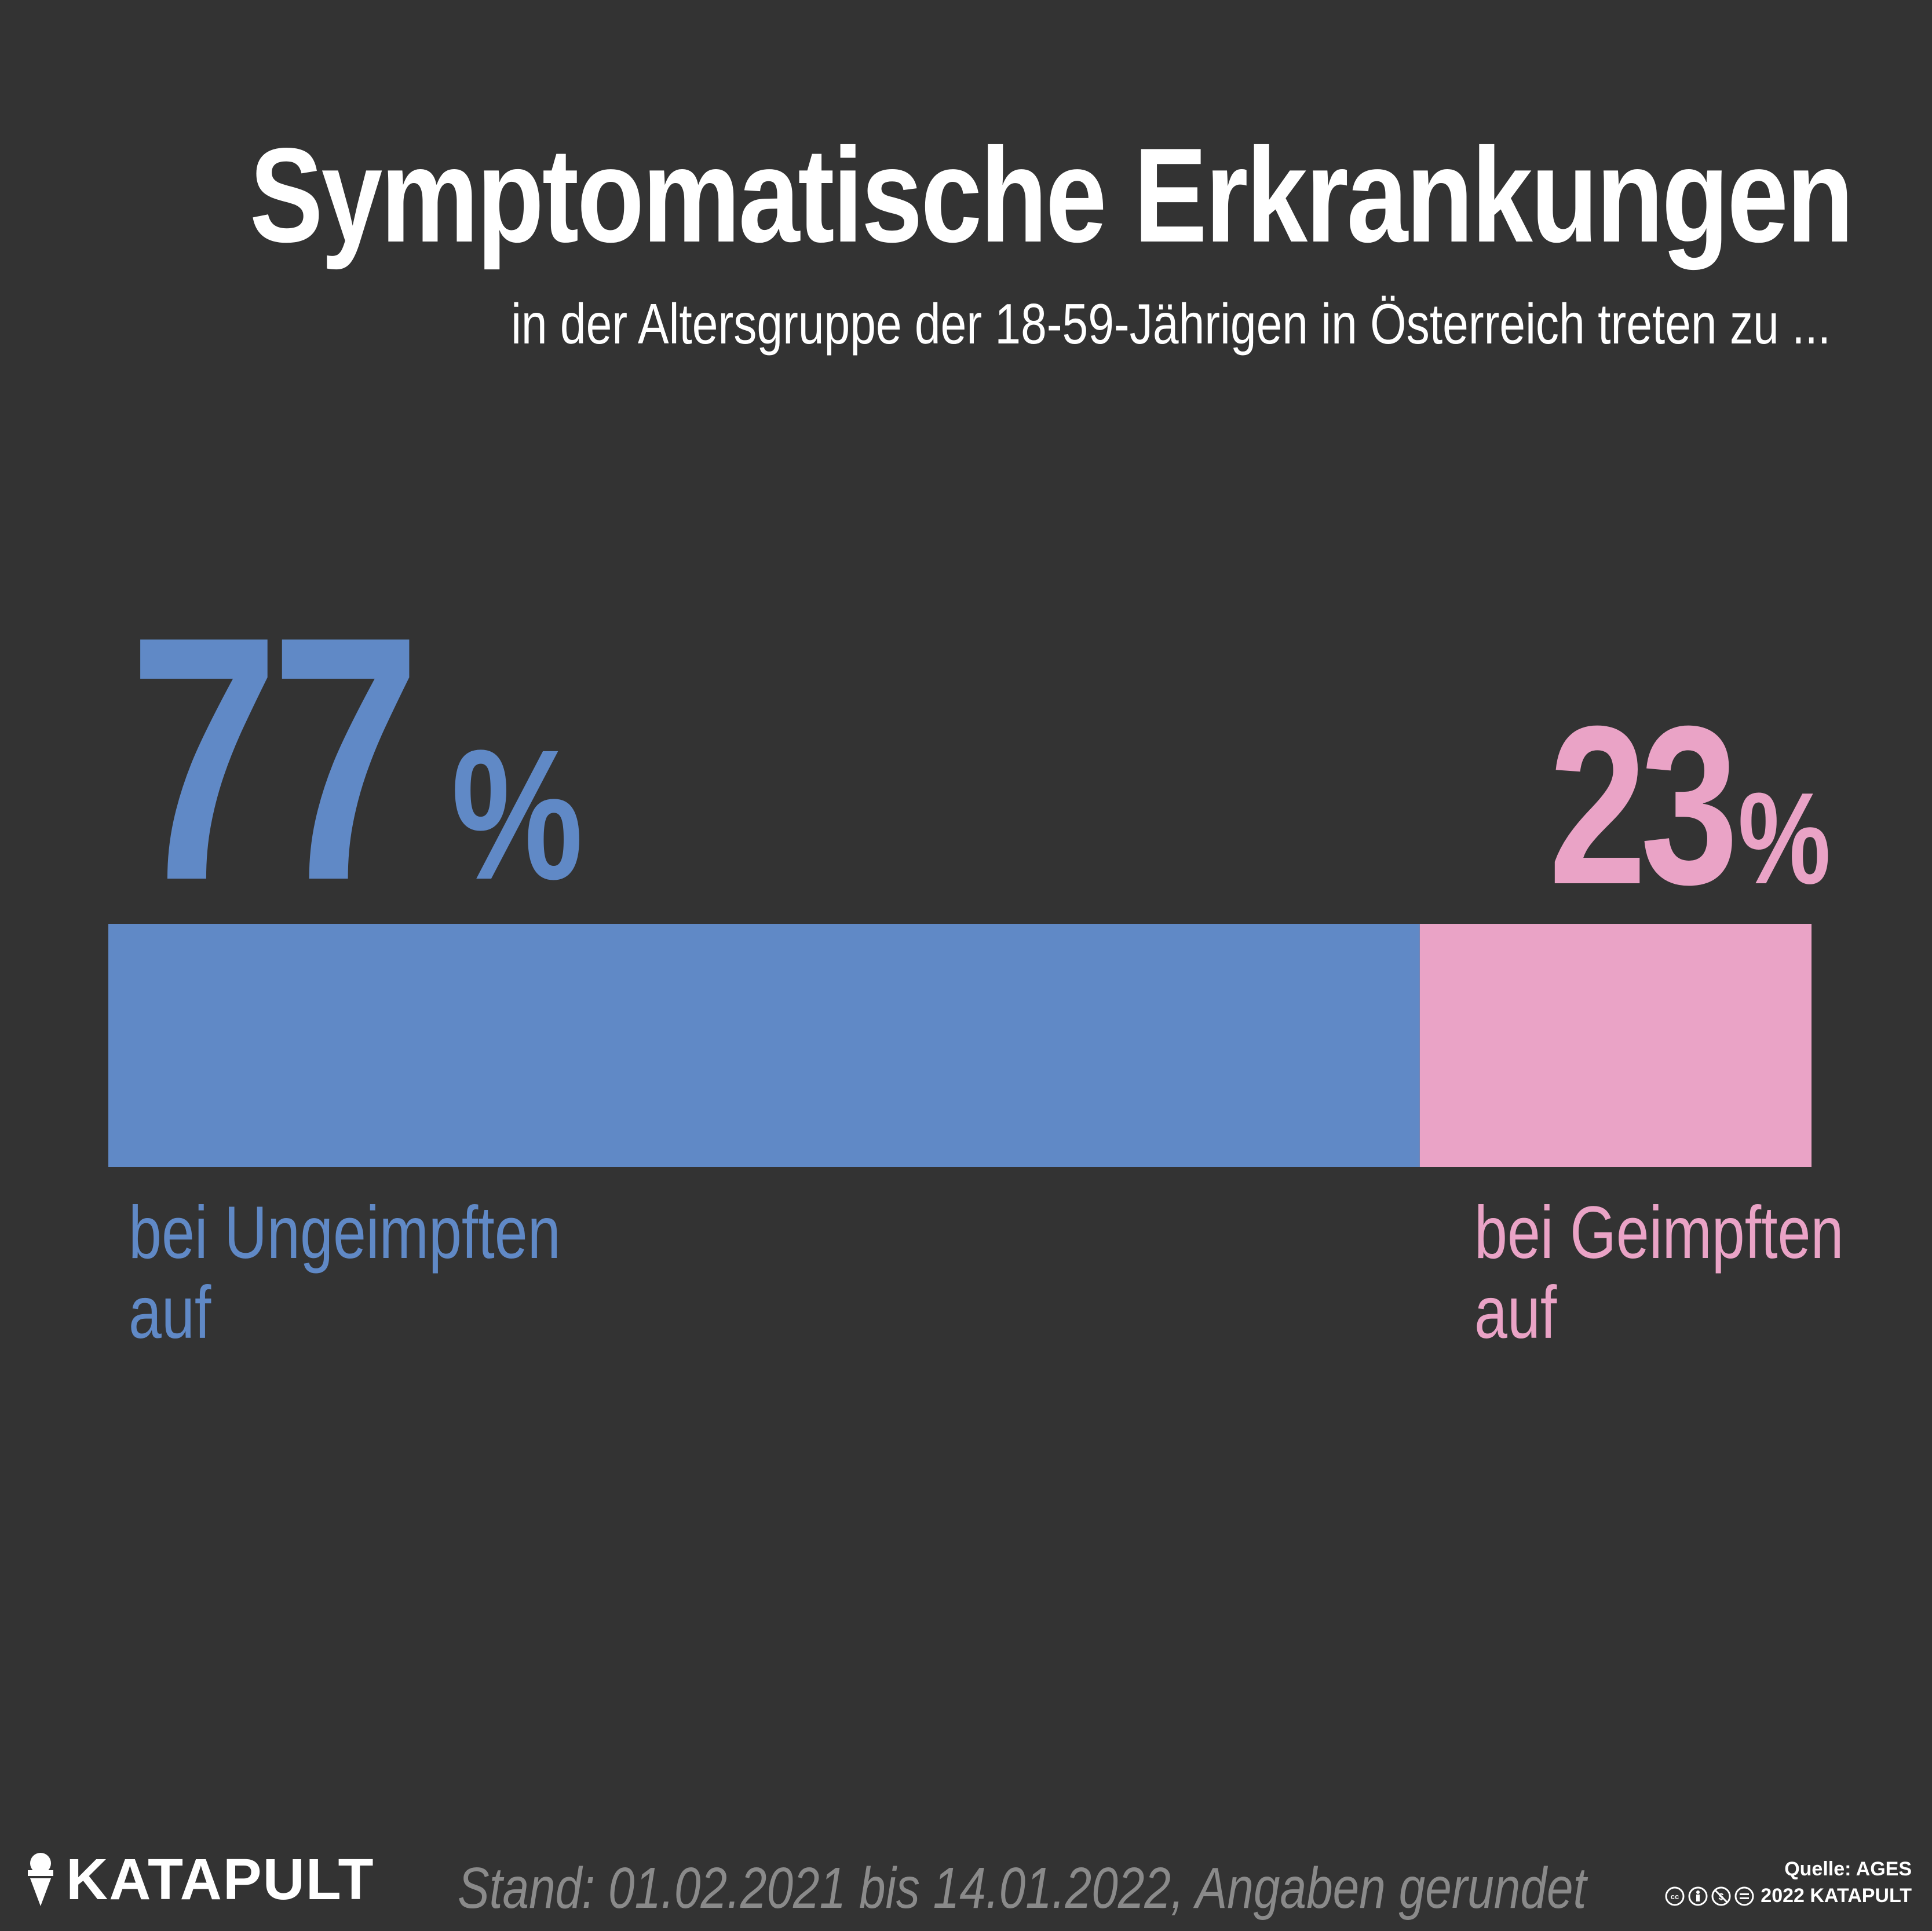 The width and height of the screenshot is (1932, 1931). Describe the element at coordinates (1848, 1869) in the screenshot. I see `source-label: Quelle: AGES` at that location.